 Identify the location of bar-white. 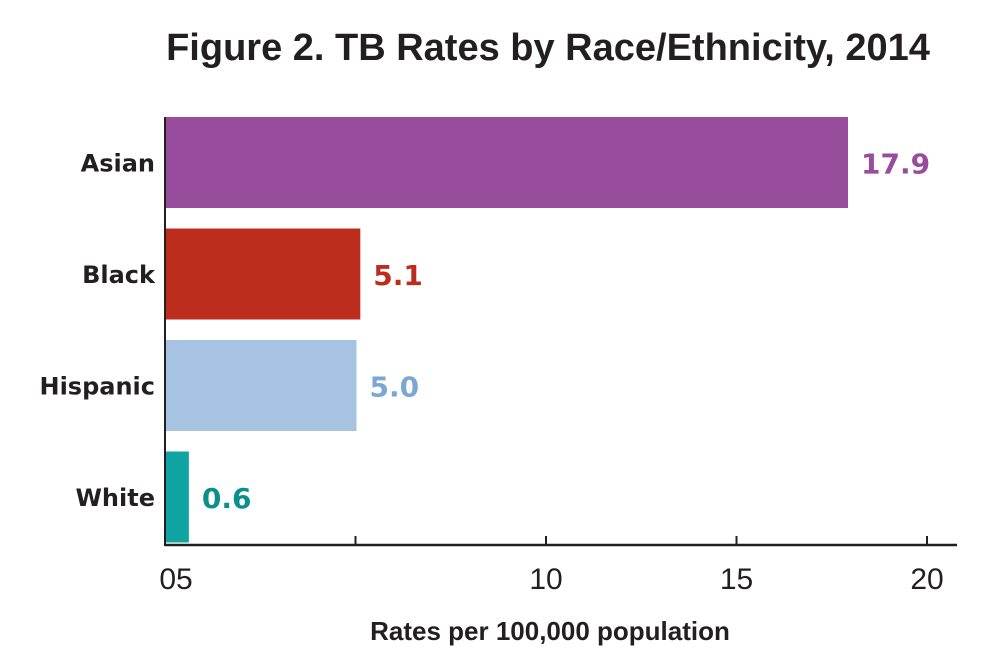
(177, 497).